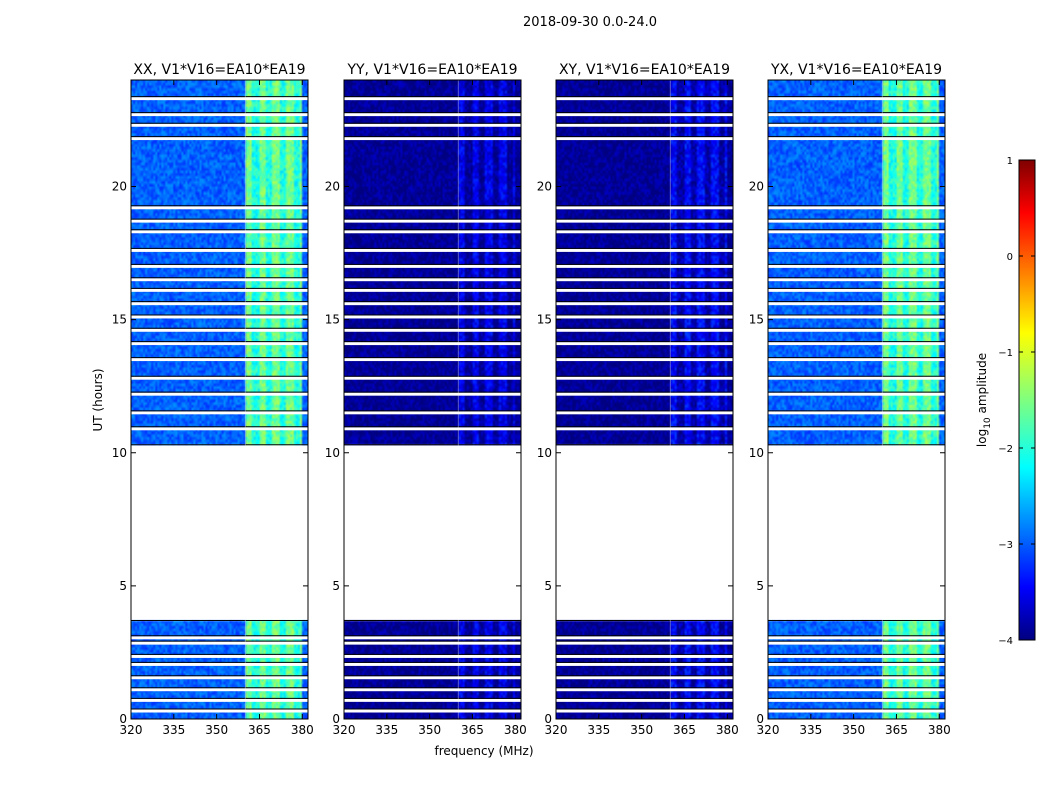  Describe the element at coordinates (1005, 545) in the screenshot. I see `colorbar-tick-label: −3` at that location.